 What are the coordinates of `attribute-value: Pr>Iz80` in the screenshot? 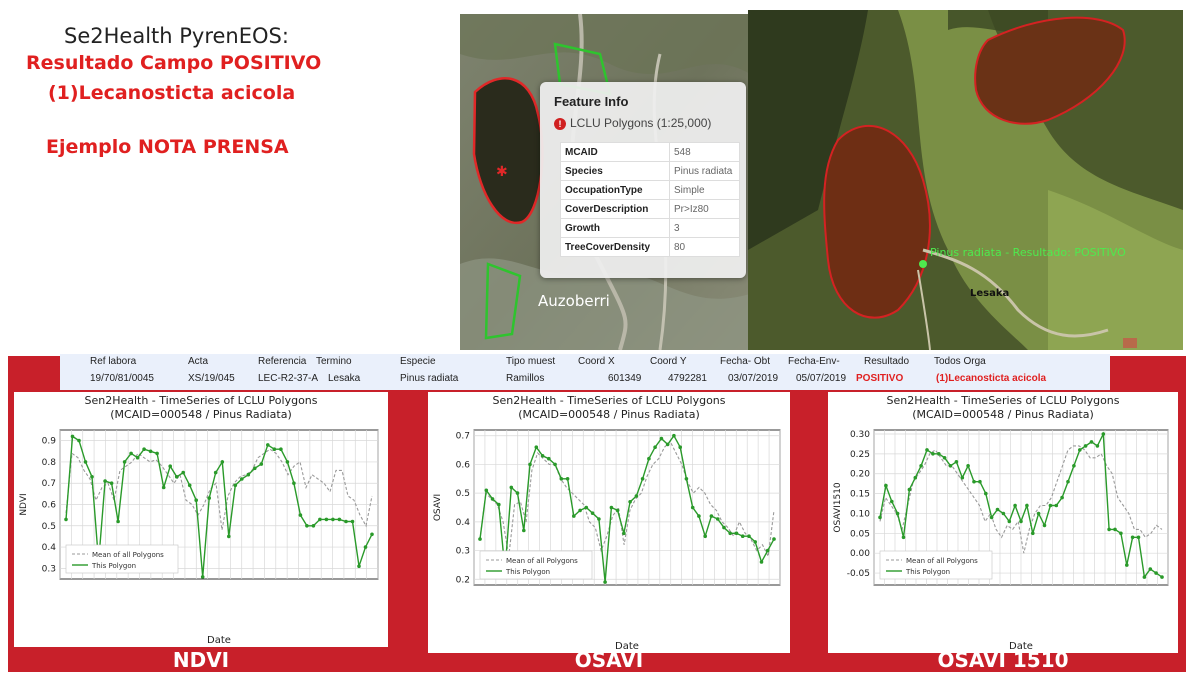 It's located at (704, 209).